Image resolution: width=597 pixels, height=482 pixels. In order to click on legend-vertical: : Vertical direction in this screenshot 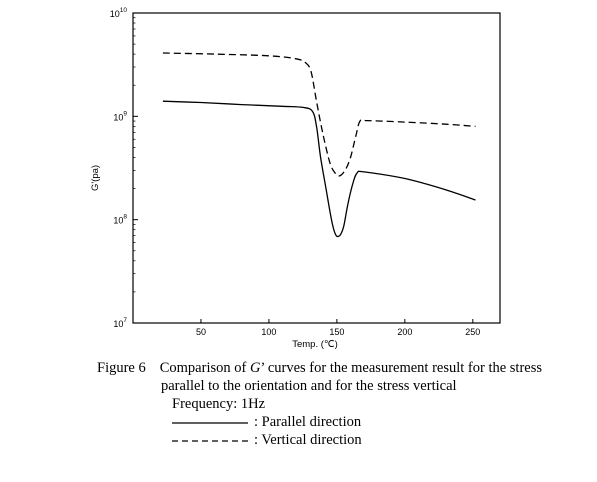, I will do `click(267, 440)`.